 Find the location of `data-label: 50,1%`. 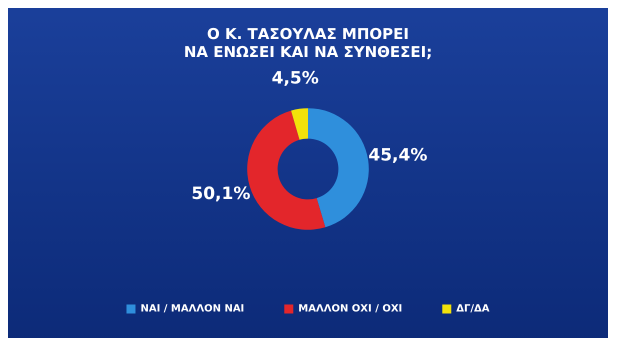

data-label: 50,1% is located at coordinates (220, 194).